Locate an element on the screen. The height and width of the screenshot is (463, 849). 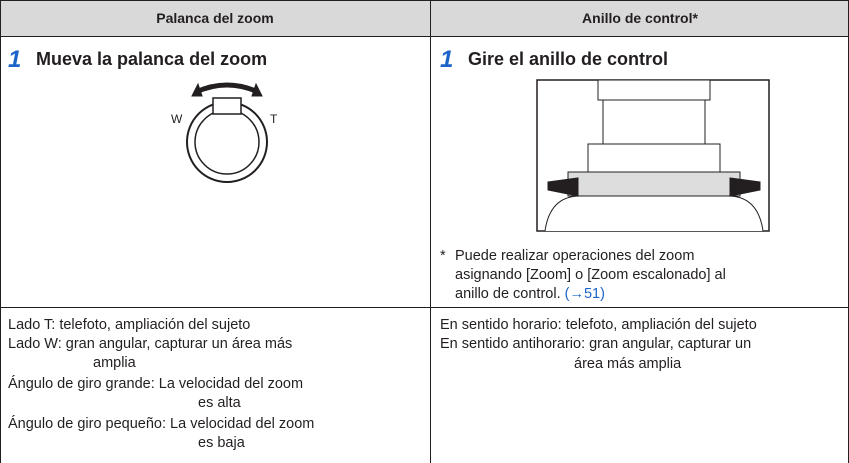
note-text: anillo de control. is located at coordinates (508, 294).